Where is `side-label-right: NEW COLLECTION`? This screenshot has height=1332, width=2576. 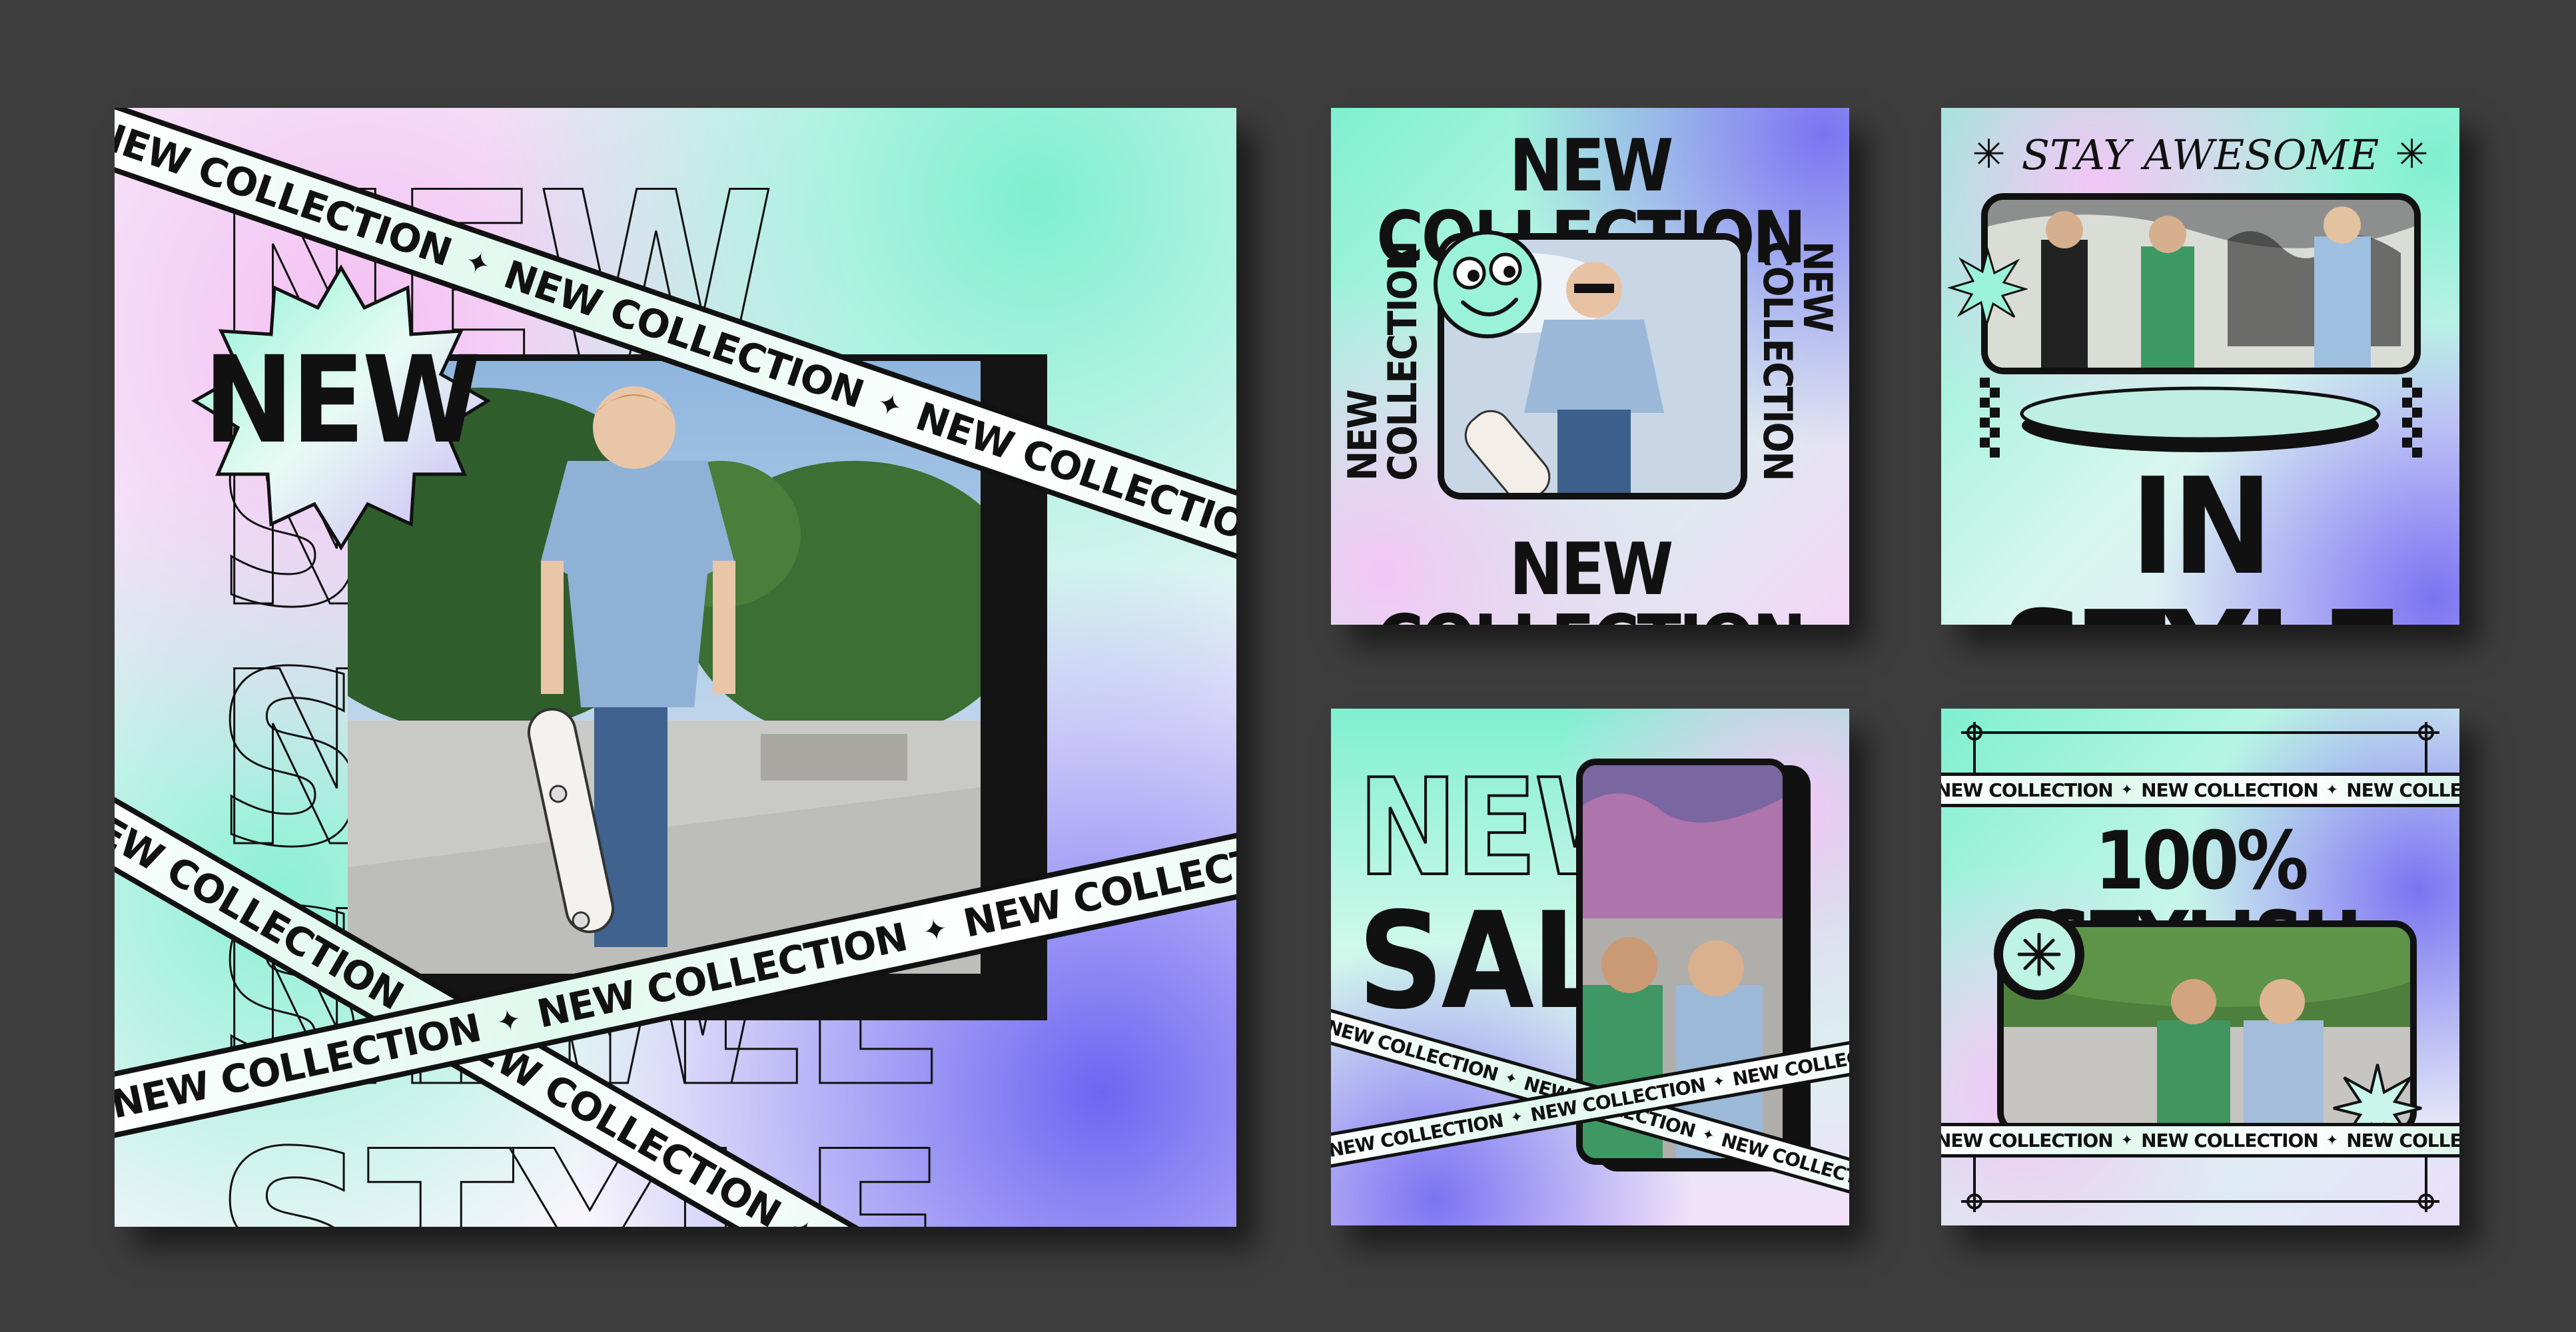
side-label-right: NEW COLLECTION is located at coordinates (1798, 360).